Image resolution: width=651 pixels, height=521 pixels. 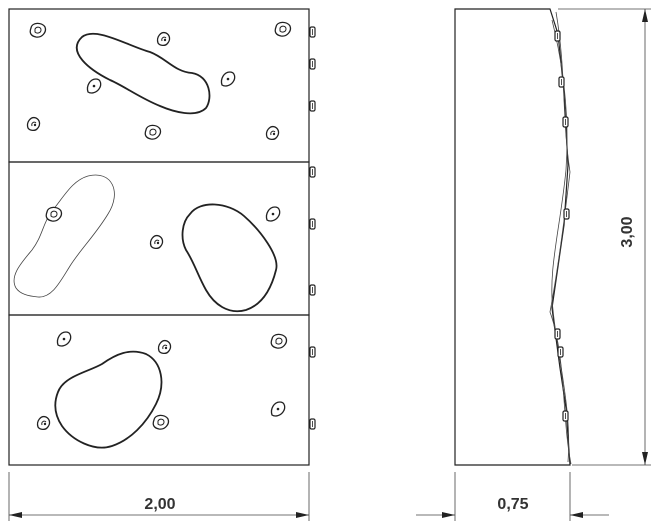 What do you see at coordinates (627, 231) in the screenshot?
I see `height-label: 3,00` at bounding box center [627, 231].